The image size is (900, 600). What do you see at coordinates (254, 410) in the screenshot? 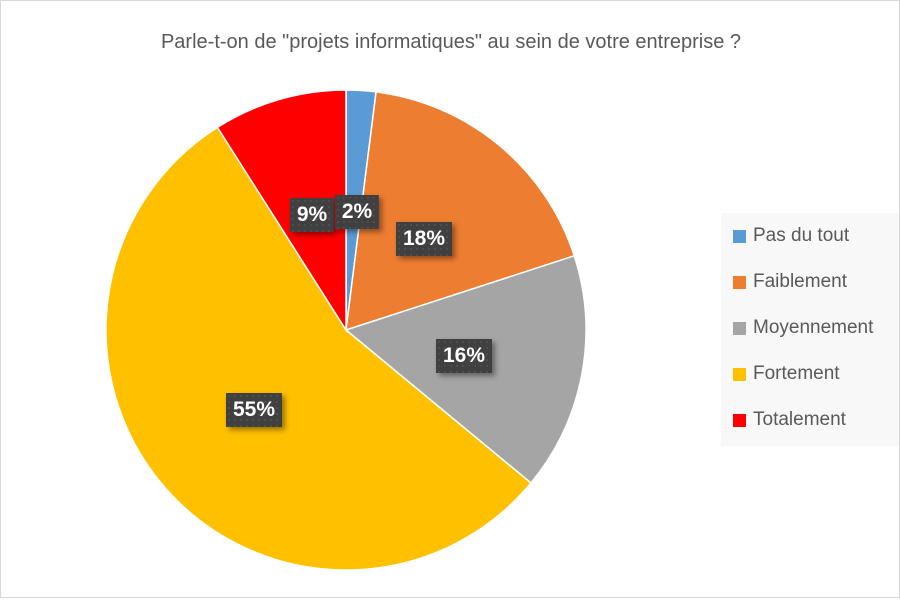
I see `data-label: 55%` at bounding box center [254, 410].